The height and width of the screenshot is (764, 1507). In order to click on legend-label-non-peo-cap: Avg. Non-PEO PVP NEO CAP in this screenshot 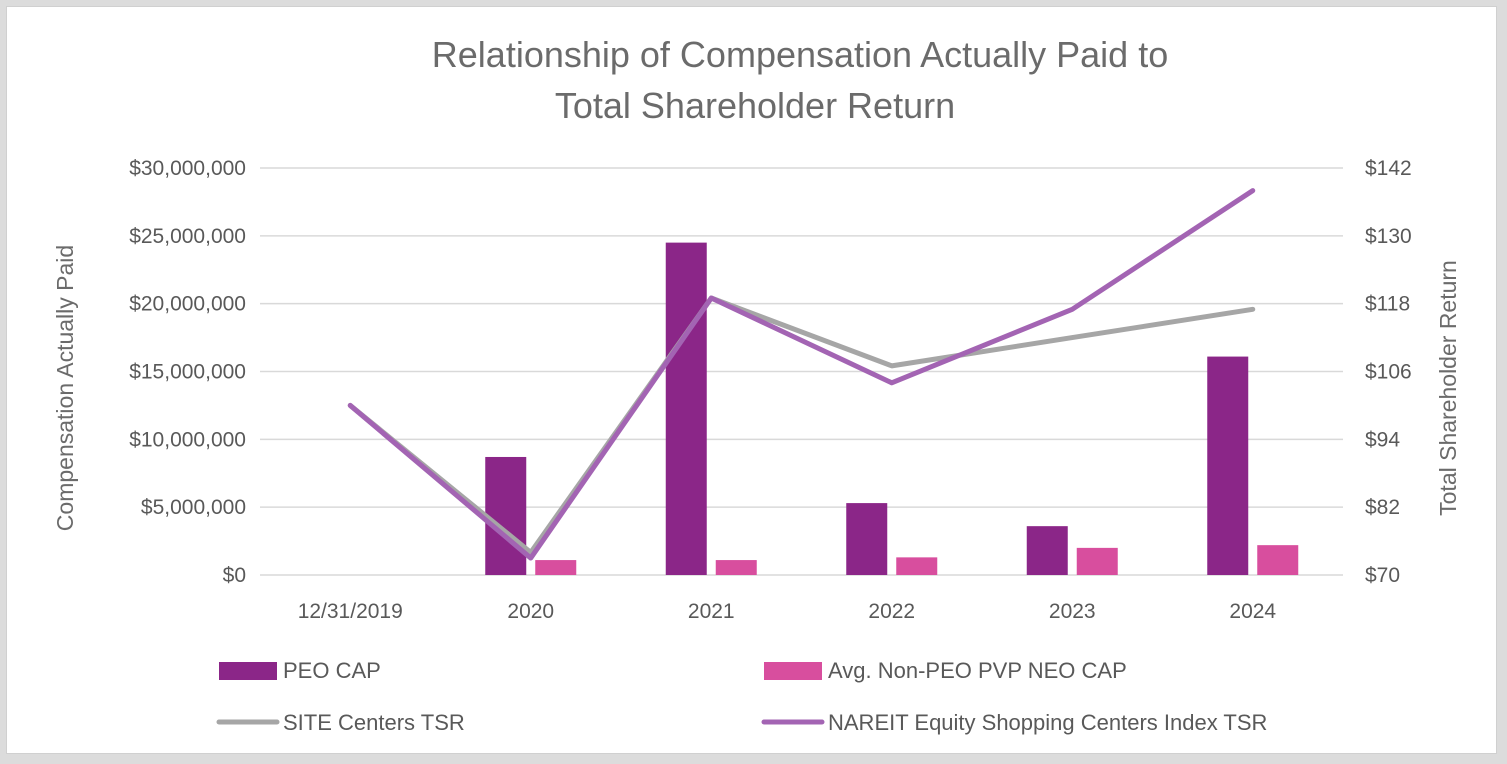, I will do `click(977, 670)`.